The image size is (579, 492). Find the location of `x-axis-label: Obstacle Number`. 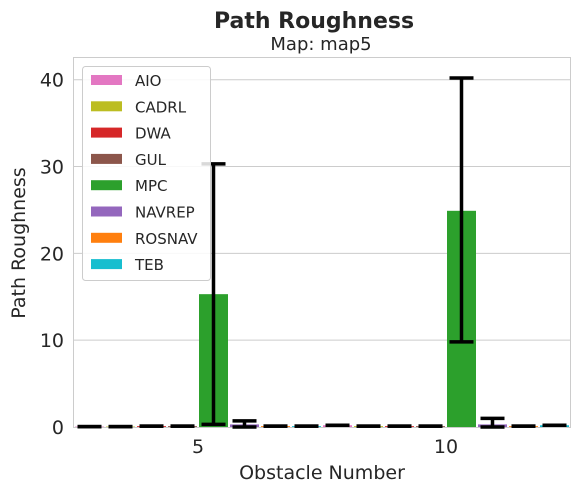

x-axis-label: Obstacle Number is located at coordinates (322, 473).